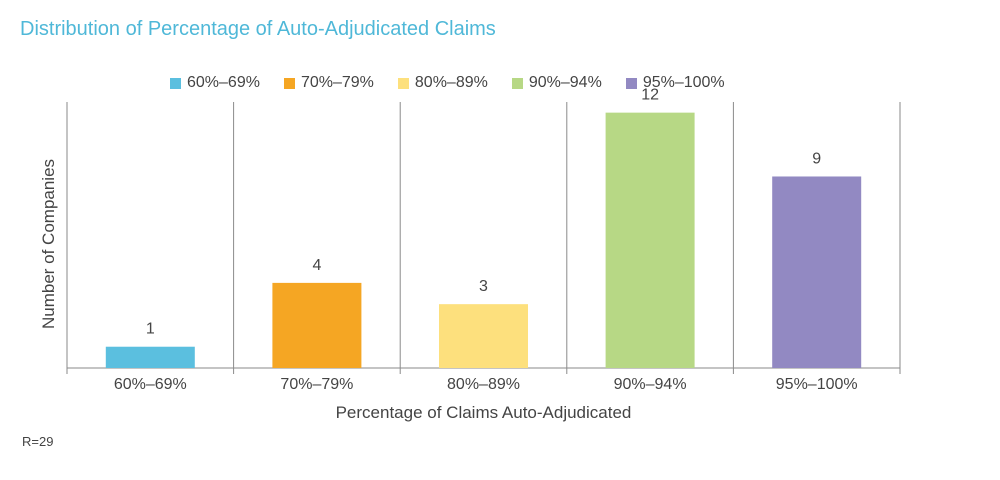 The image size is (1000, 480). Describe the element at coordinates (816, 158) in the screenshot. I see `data-label: 9` at that location.